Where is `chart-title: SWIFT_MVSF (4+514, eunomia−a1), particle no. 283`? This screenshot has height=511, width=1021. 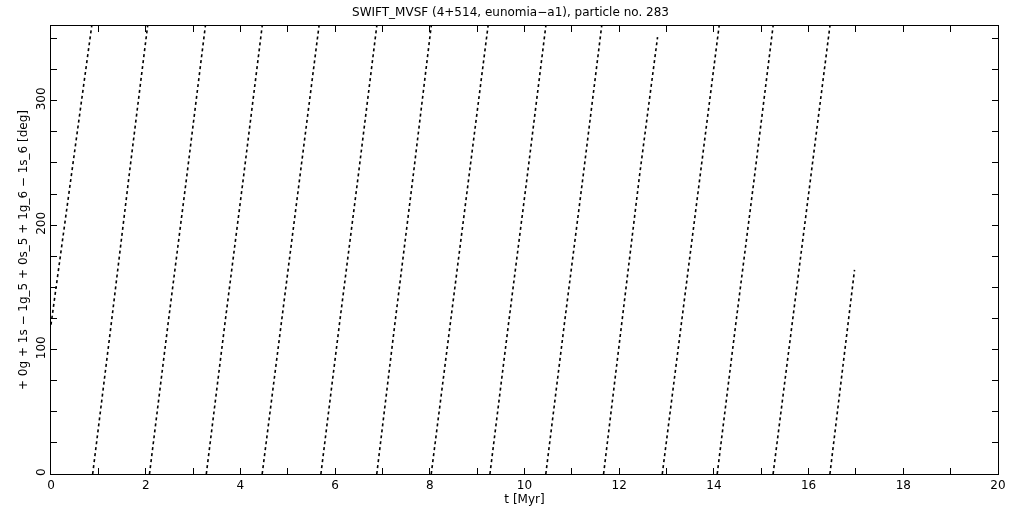
chart-title: SWIFT_MVSF (4+514, eunomia−a1), particle no. 283 is located at coordinates (510, 12).